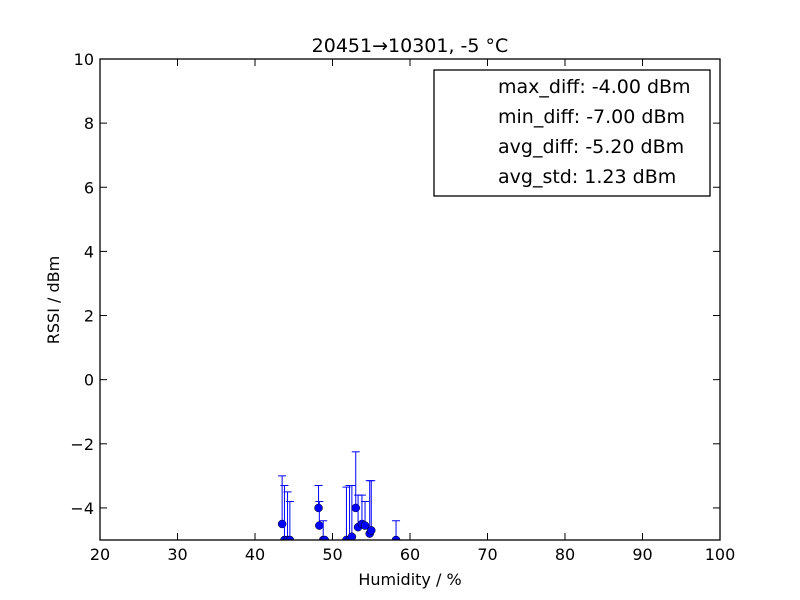  What do you see at coordinates (332, 554) in the screenshot?
I see `x-tick-label: 50` at bounding box center [332, 554].